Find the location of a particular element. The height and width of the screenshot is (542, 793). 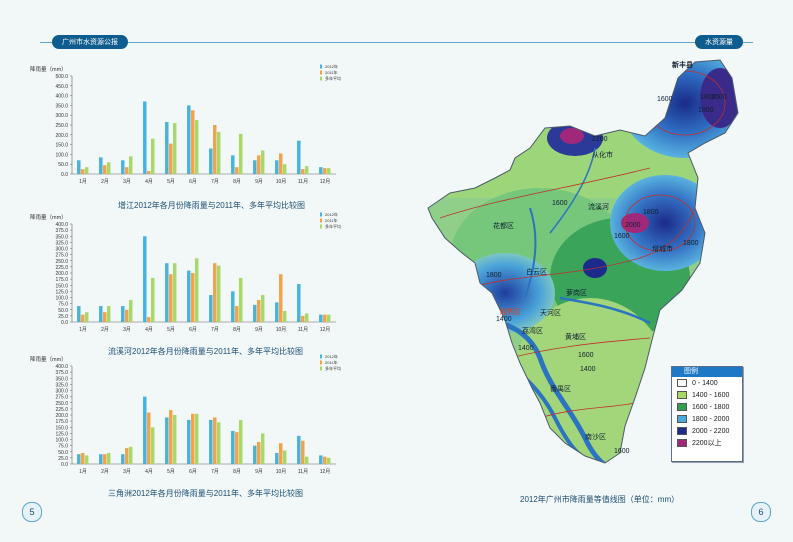

legend-label: 1600 - 1800 is located at coordinates (711, 407).